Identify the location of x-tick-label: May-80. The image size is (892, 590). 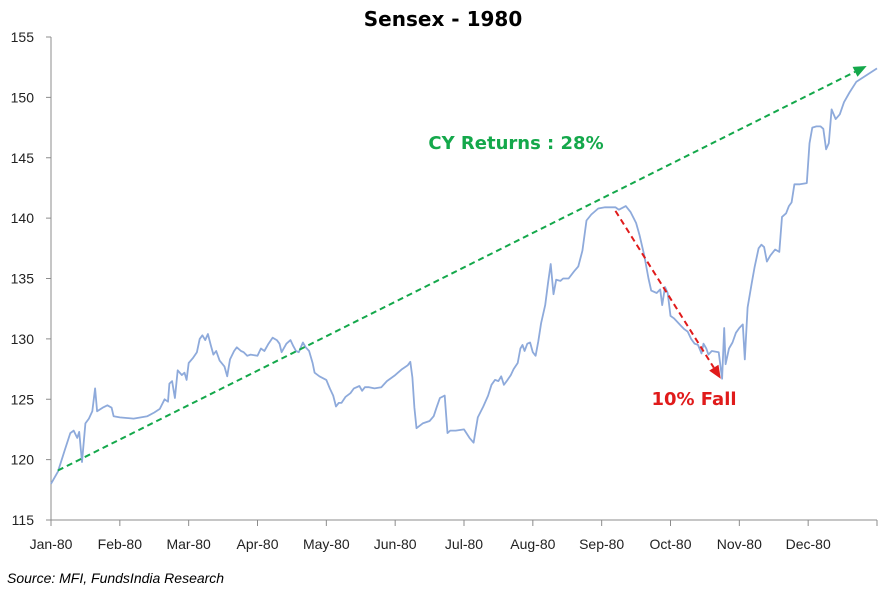
(326, 544).